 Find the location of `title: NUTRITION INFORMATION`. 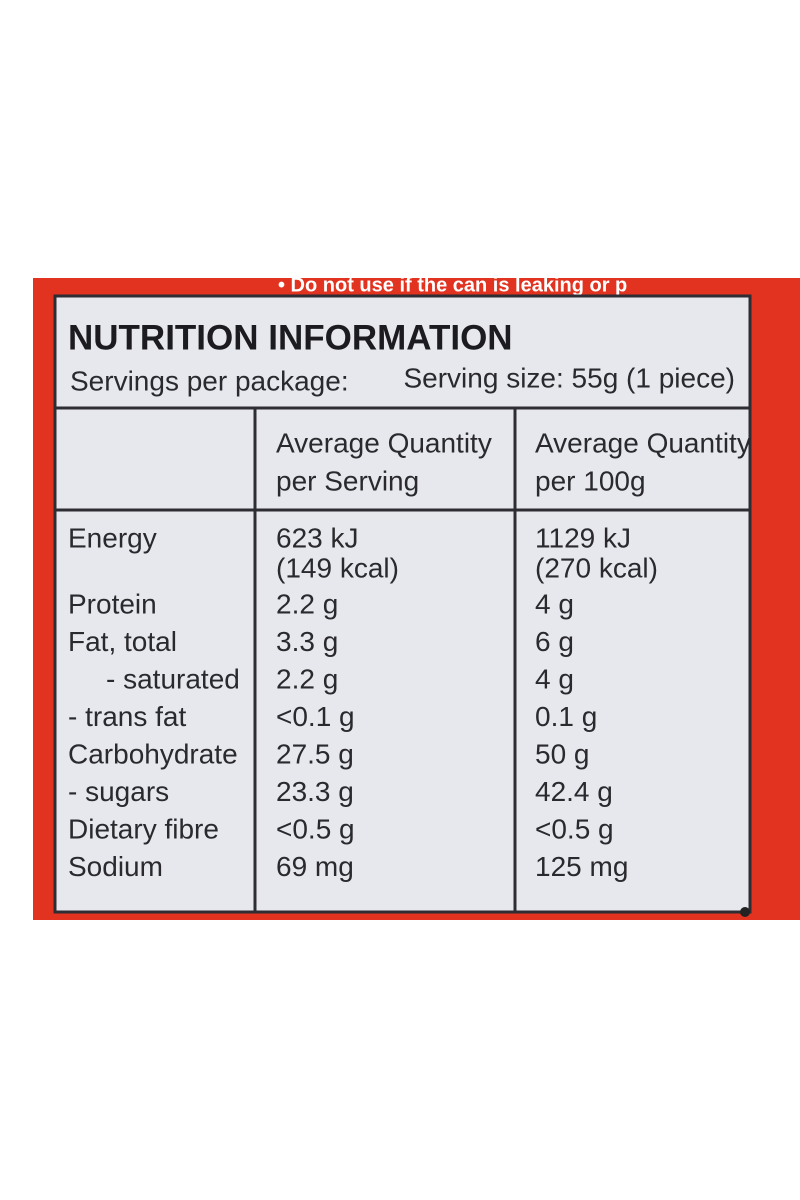

title: NUTRITION INFORMATION is located at coordinates (290, 337).